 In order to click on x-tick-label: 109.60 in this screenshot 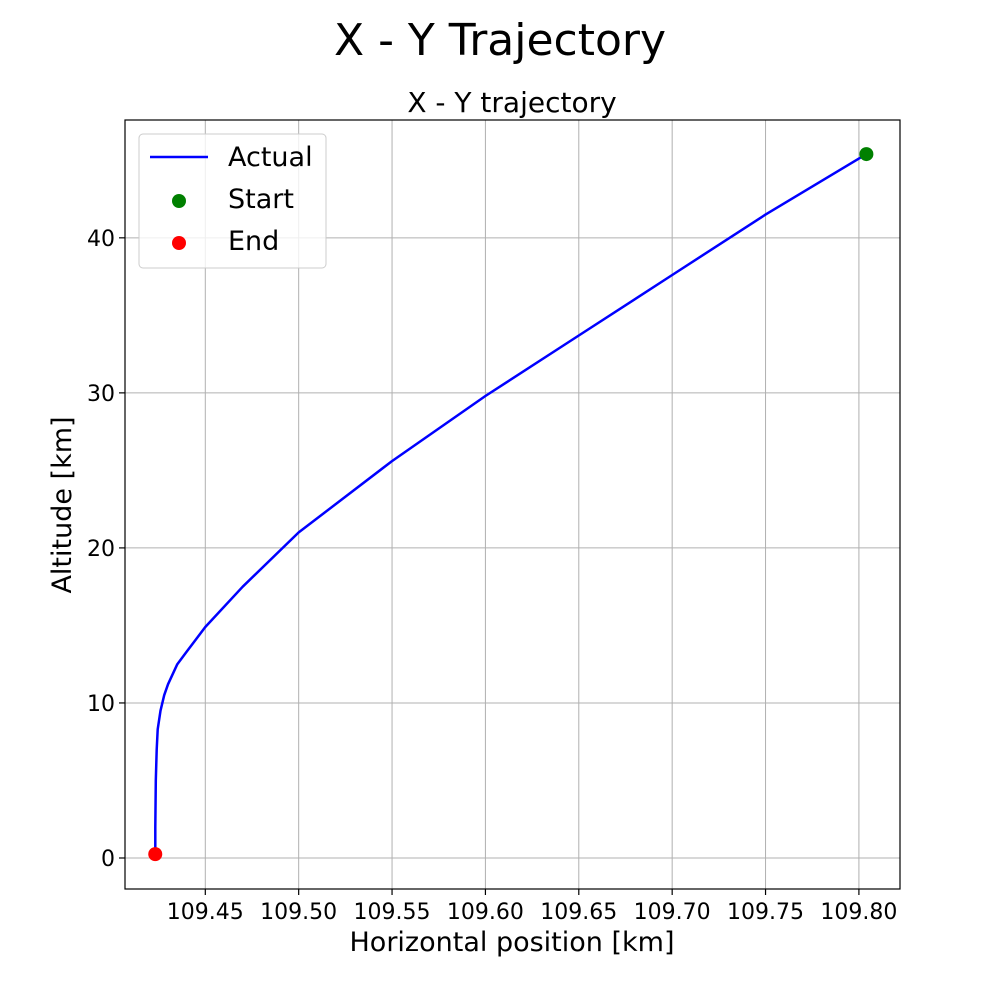, I will do `click(485, 912)`.